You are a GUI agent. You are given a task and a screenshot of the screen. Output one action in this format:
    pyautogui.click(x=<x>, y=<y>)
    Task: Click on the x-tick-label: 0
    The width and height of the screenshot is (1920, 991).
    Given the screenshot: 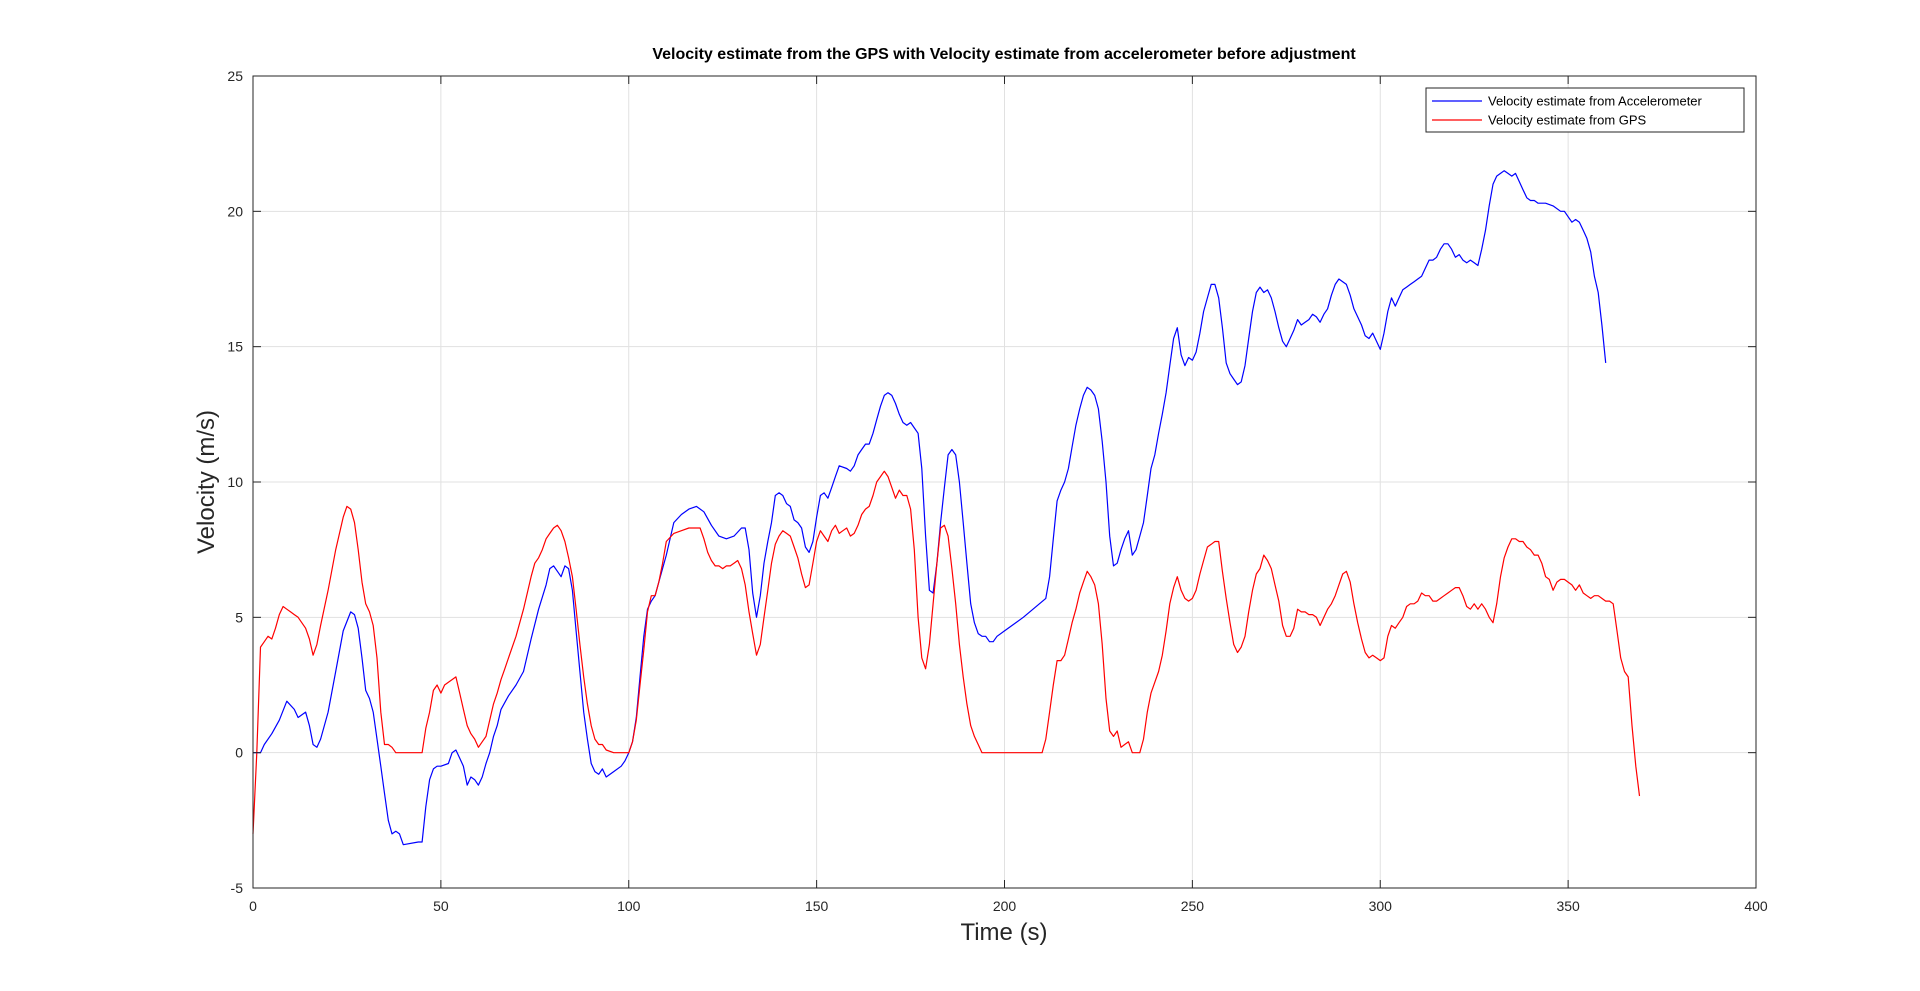 What is the action you would take?
    pyautogui.click(x=253, y=906)
    